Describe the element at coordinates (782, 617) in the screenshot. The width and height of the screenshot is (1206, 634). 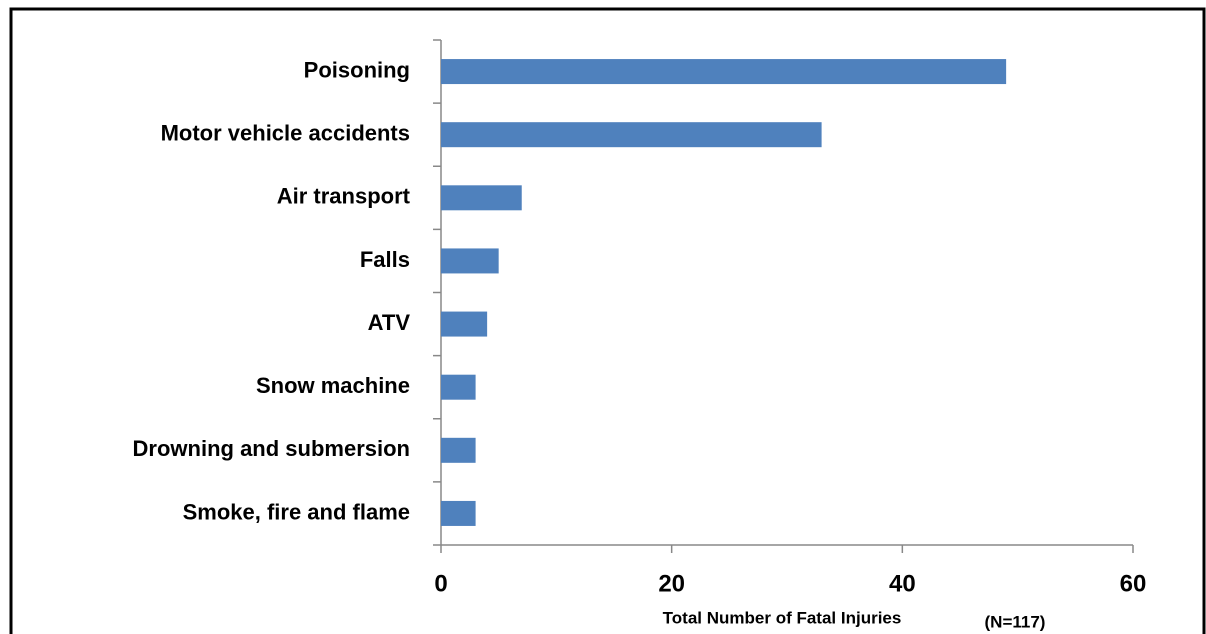
I see `x-axis-label: Total Number of Fatal Injuries` at that location.